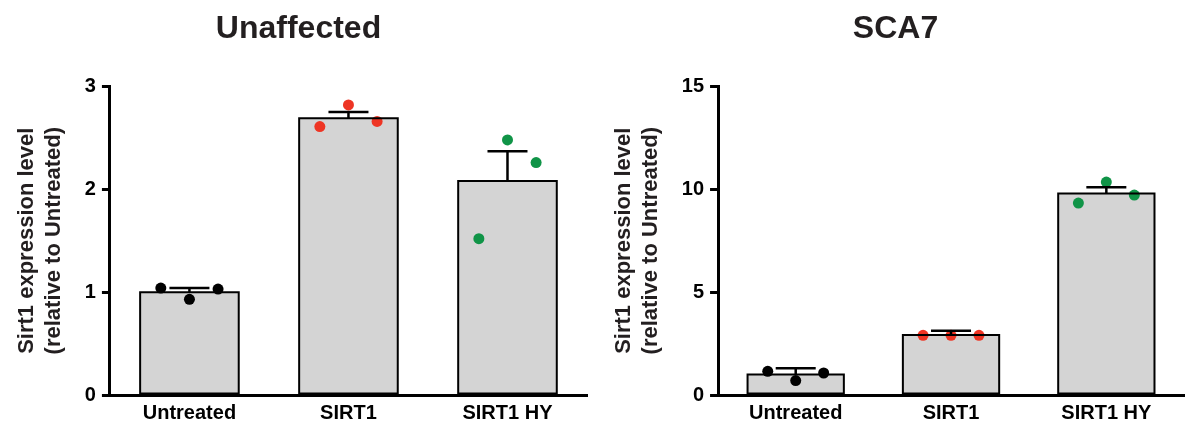 This screenshot has height=437, width=1194. I want to click on y-tick-label: 5, so click(698, 290).